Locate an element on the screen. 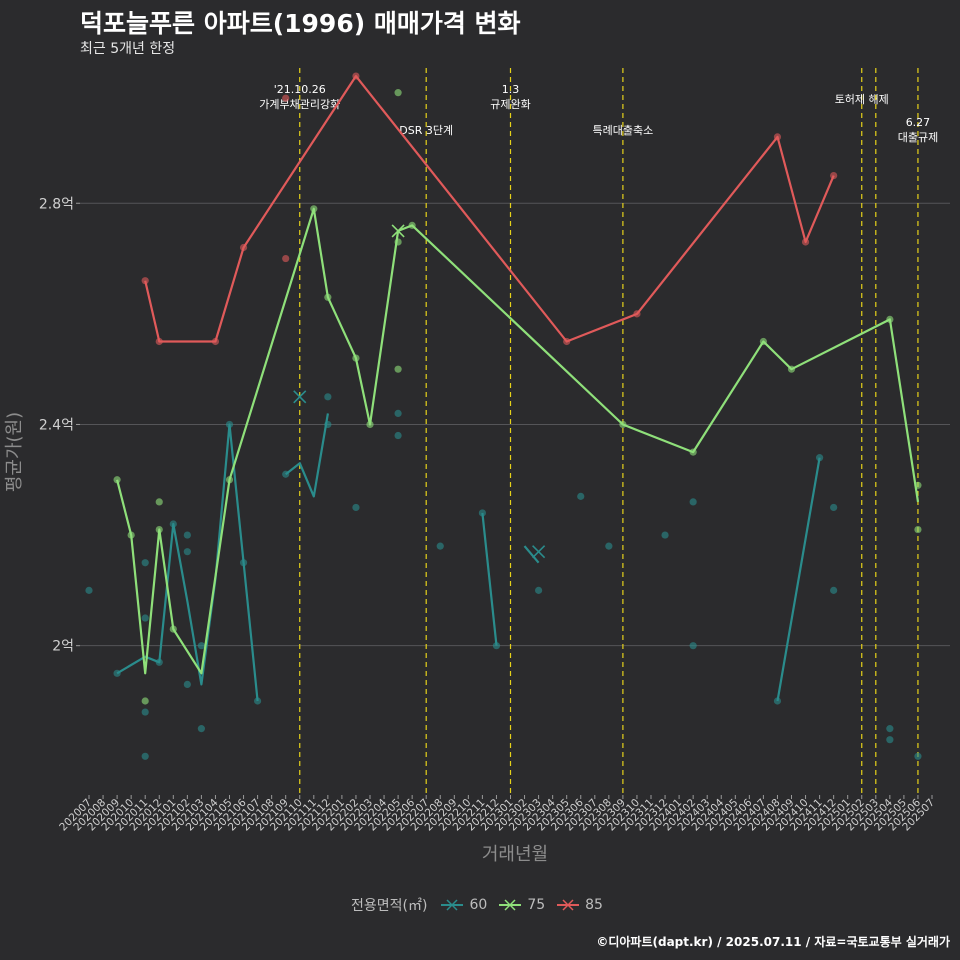  y-tick-label: 2.4억 is located at coordinates (56, 425).